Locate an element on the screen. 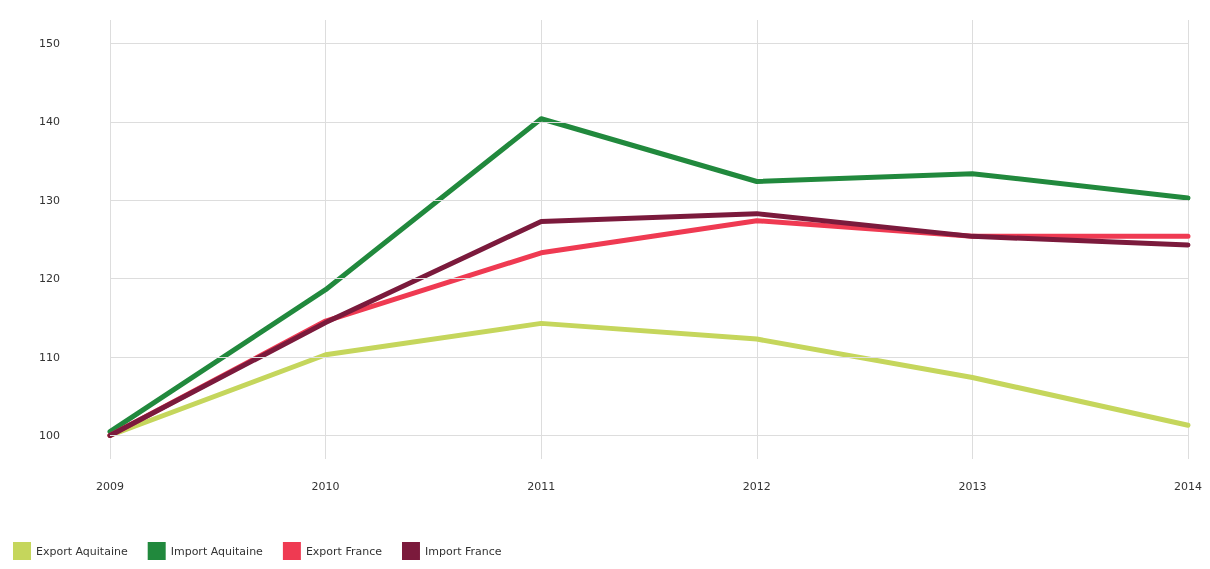  y-tick-label: 110 is located at coordinates (49, 357).